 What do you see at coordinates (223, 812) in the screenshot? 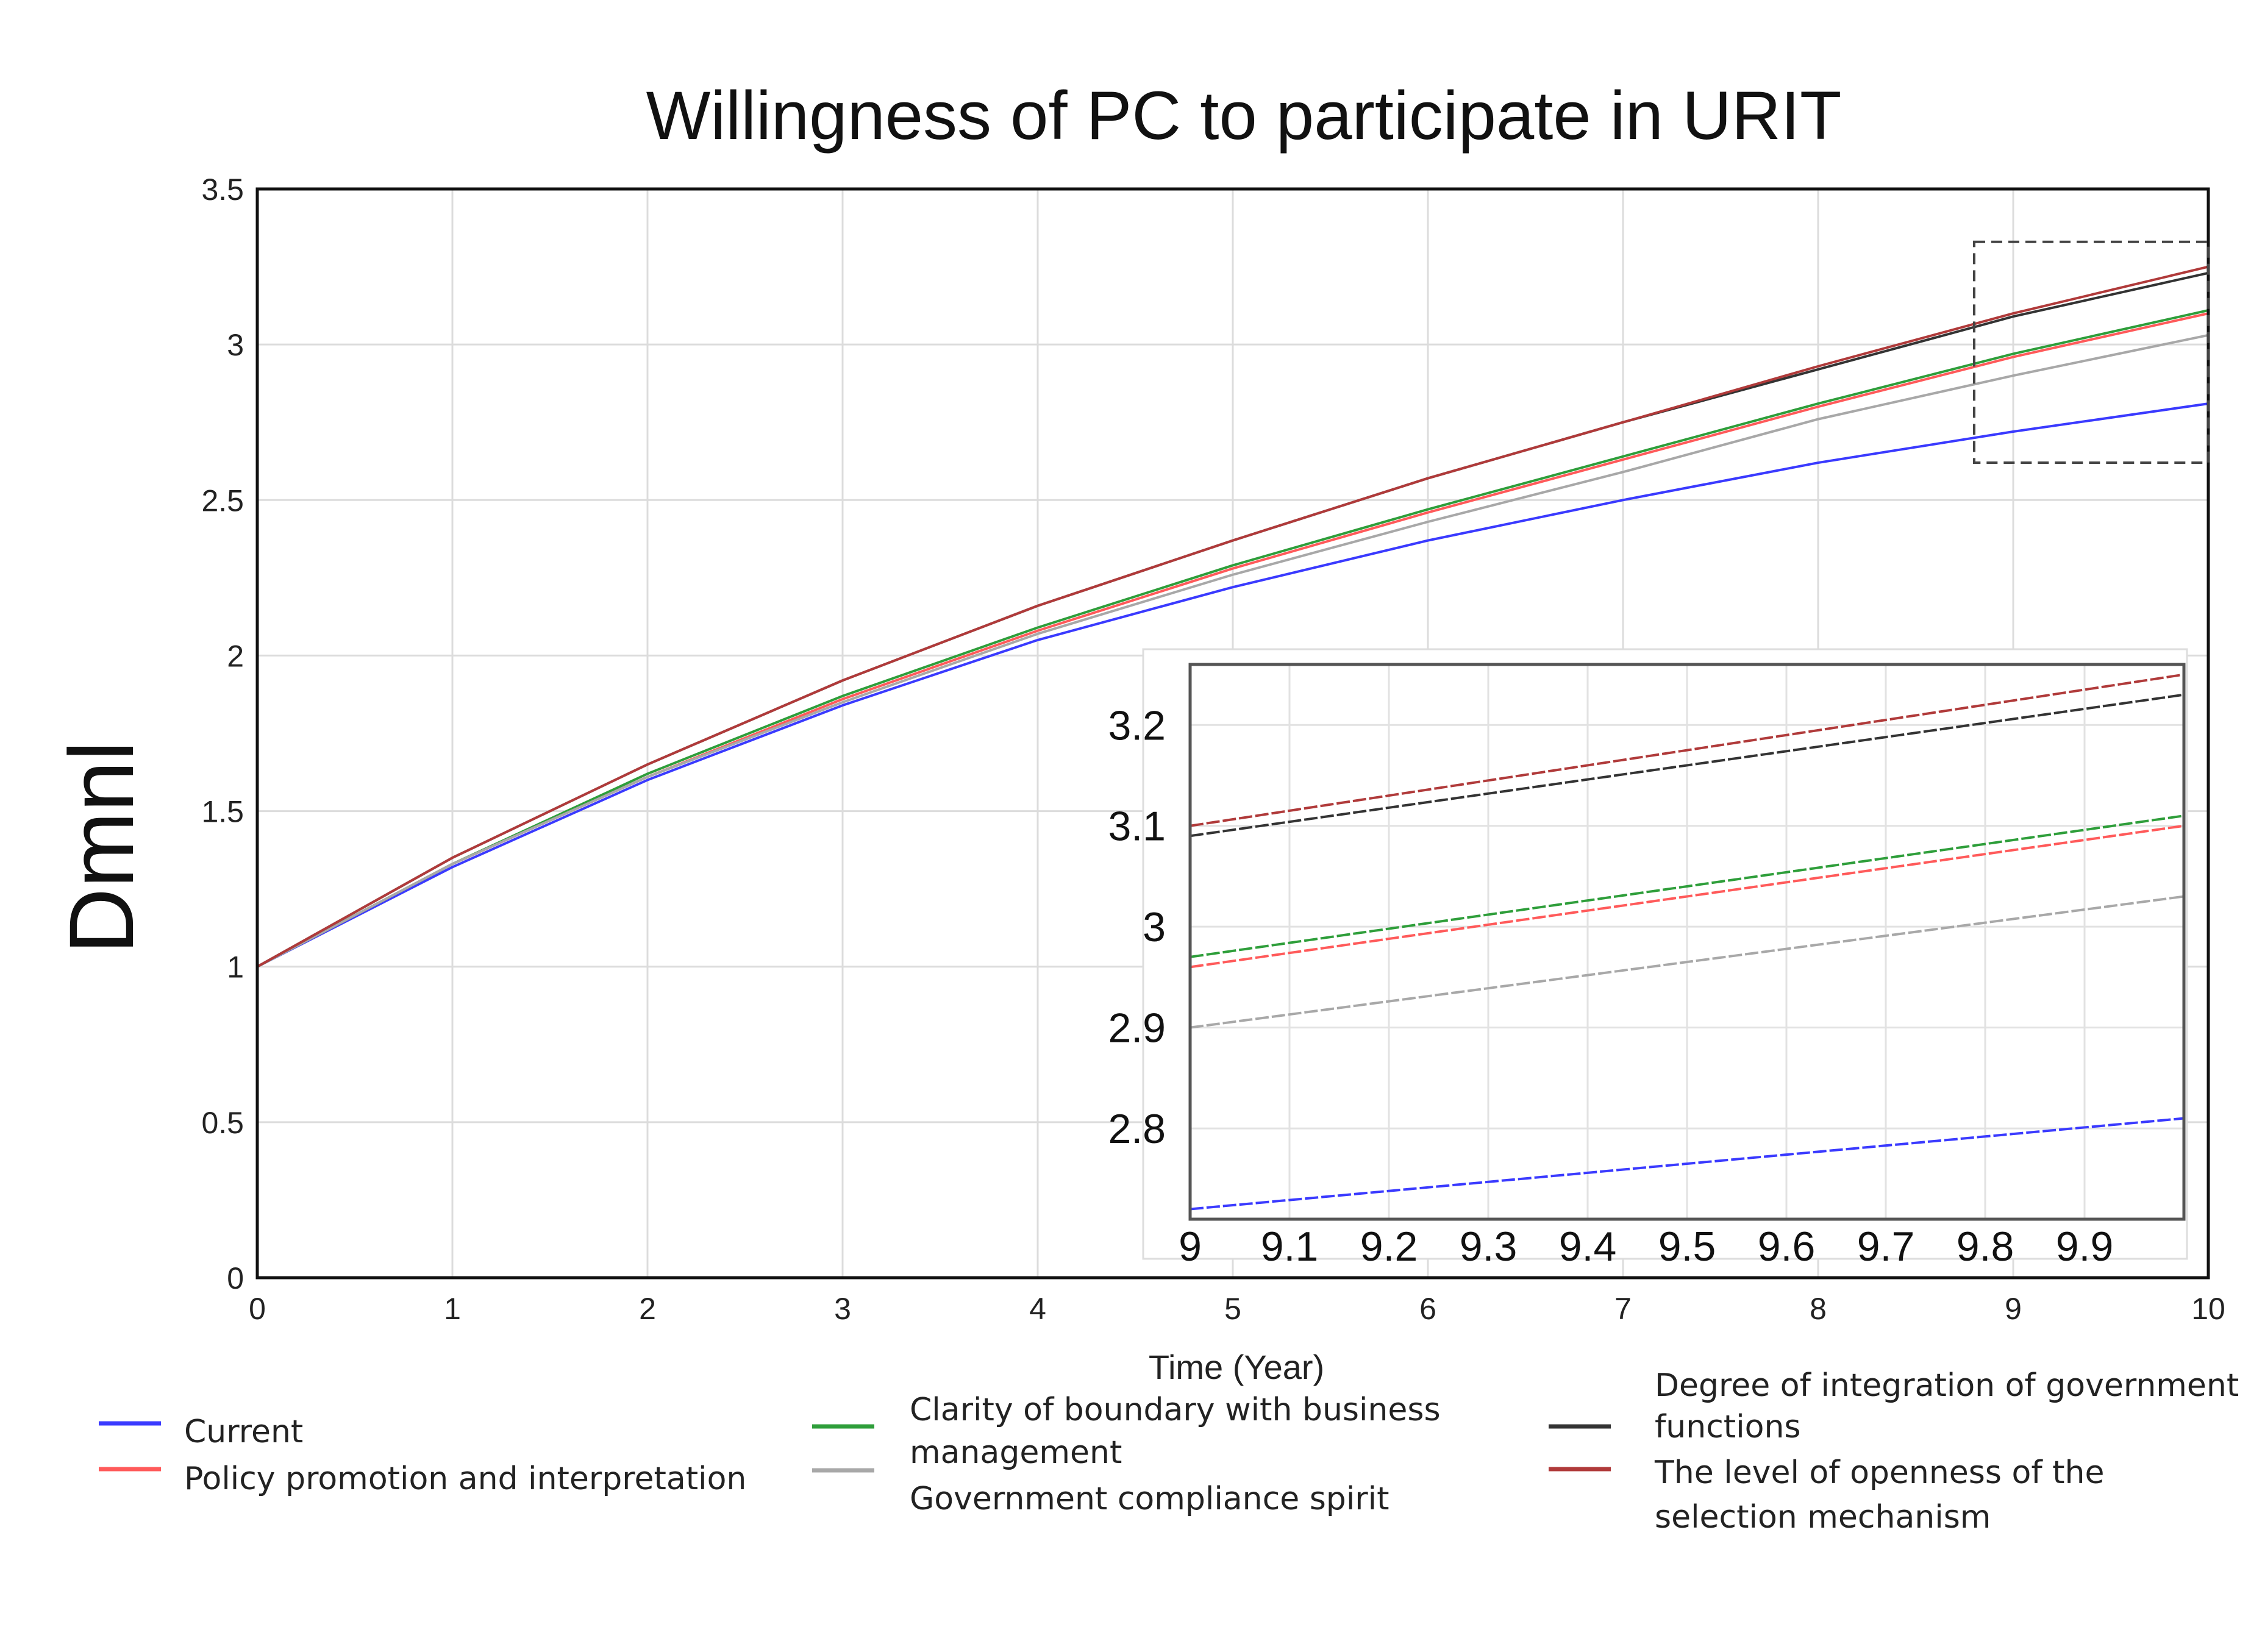
I see `y-tick-label: 1.5` at bounding box center [223, 812].